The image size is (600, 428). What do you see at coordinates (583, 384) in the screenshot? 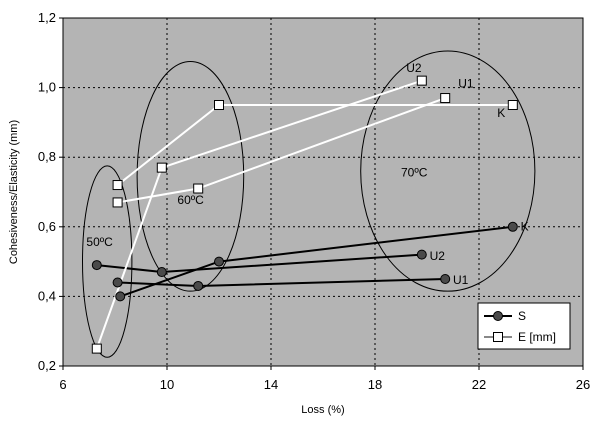
I see `x-tick-label: 26` at bounding box center [583, 384].